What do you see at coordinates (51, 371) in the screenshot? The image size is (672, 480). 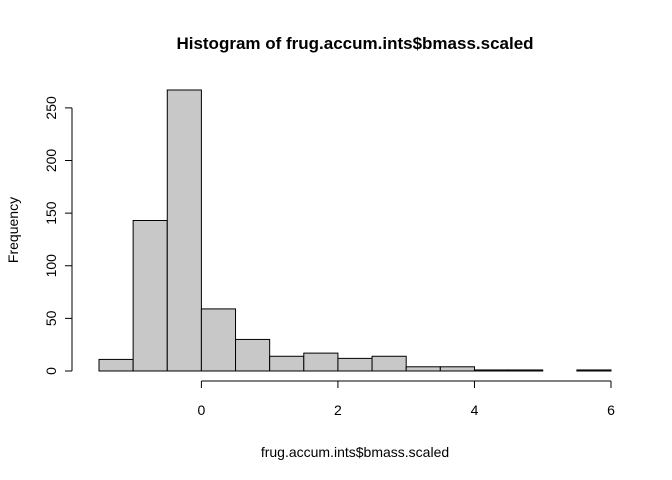 I see `y-tick-label: 0` at bounding box center [51, 371].